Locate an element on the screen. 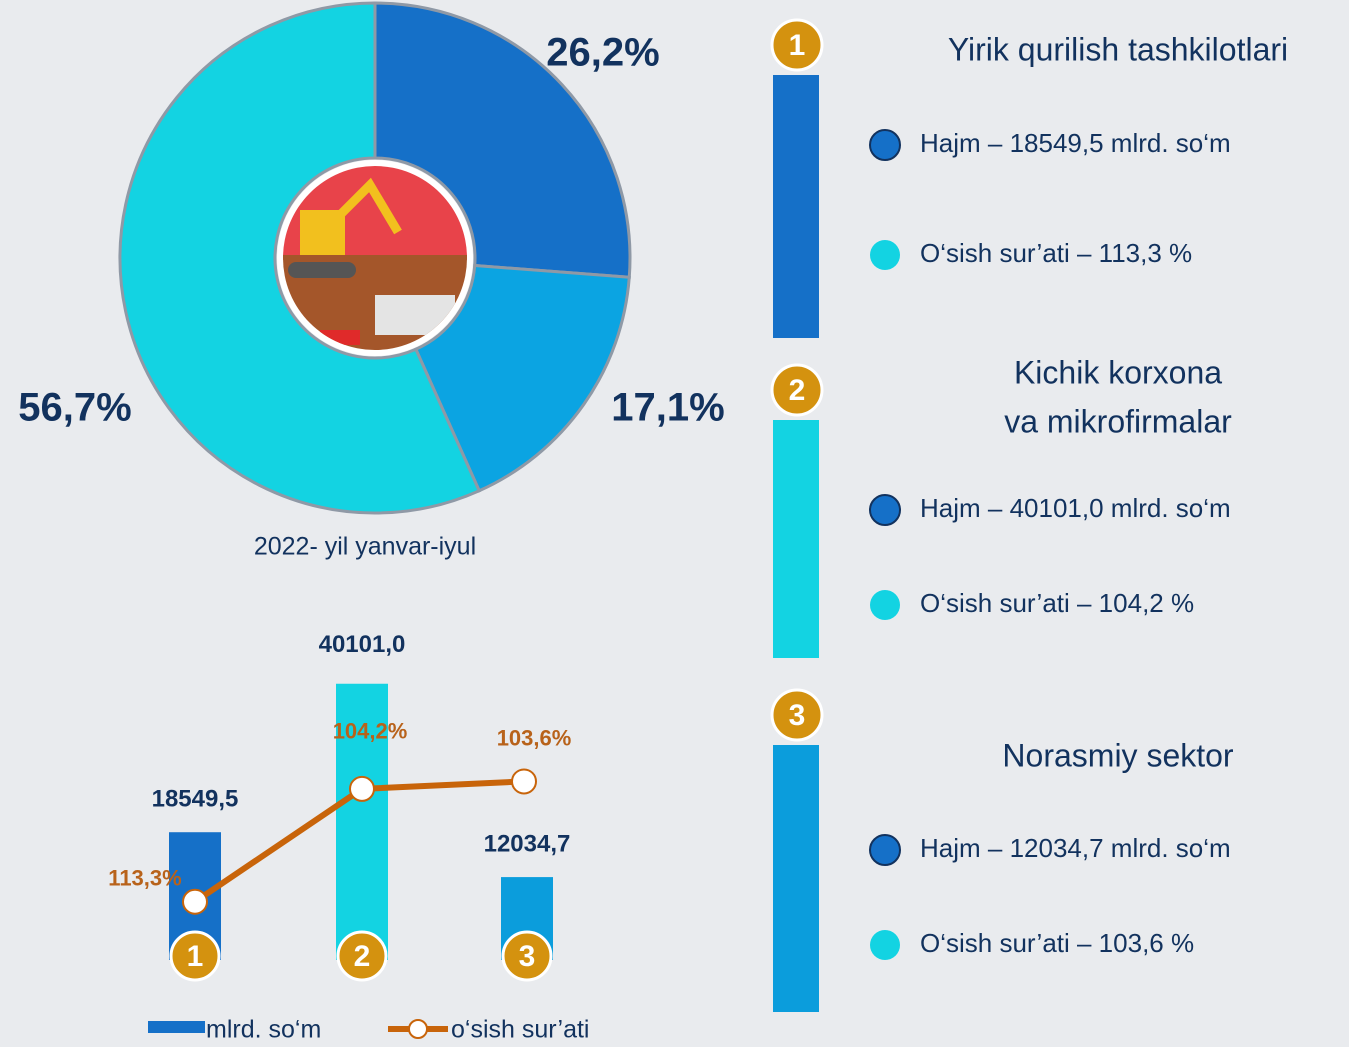 This screenshot has width=1349, height=1047. category-label: 2 is located at coordinates (362, 956).